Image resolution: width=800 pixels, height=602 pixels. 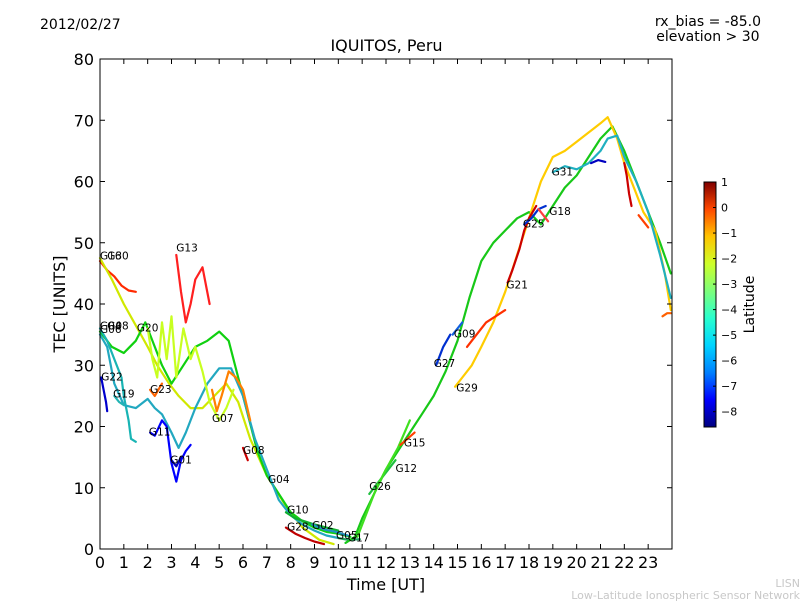 What do you see at coordinates (100, 562) in the screenshot?
I see `x-tick-label: 0` at bounding box center [100, 562].